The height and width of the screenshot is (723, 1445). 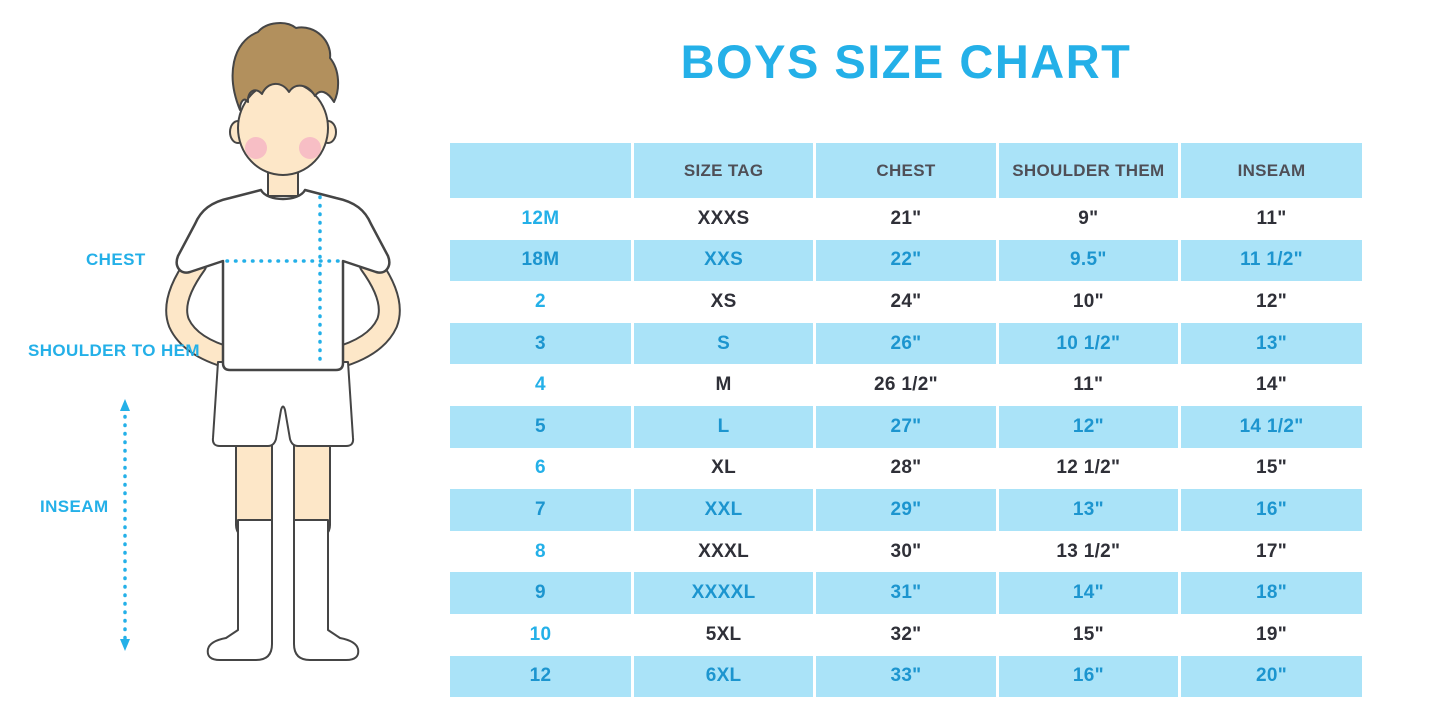 I want to click on size-table-header: SIZE TAG CHEST SHOULDER THEM INSEAM, so click(x=906, y=170).